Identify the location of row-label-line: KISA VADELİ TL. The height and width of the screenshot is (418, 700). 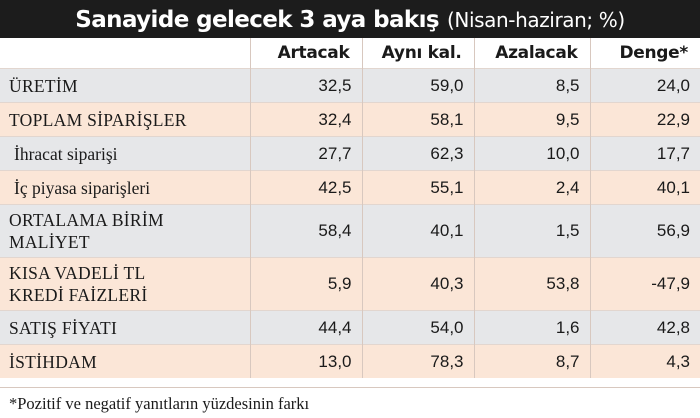
(77, 273).